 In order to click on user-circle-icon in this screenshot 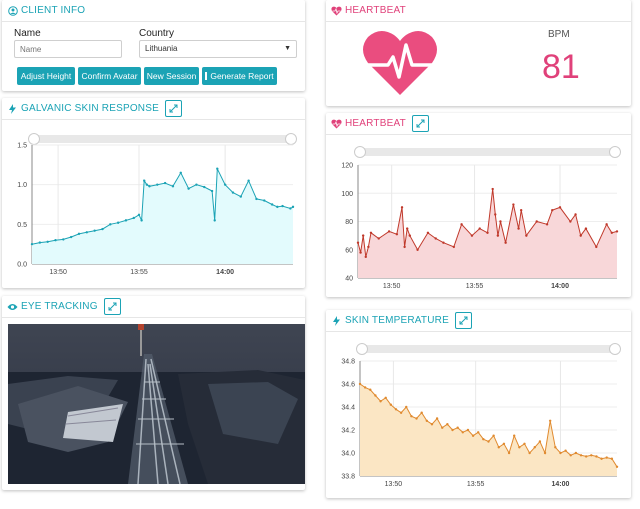, I will do `click(12, 10)`.